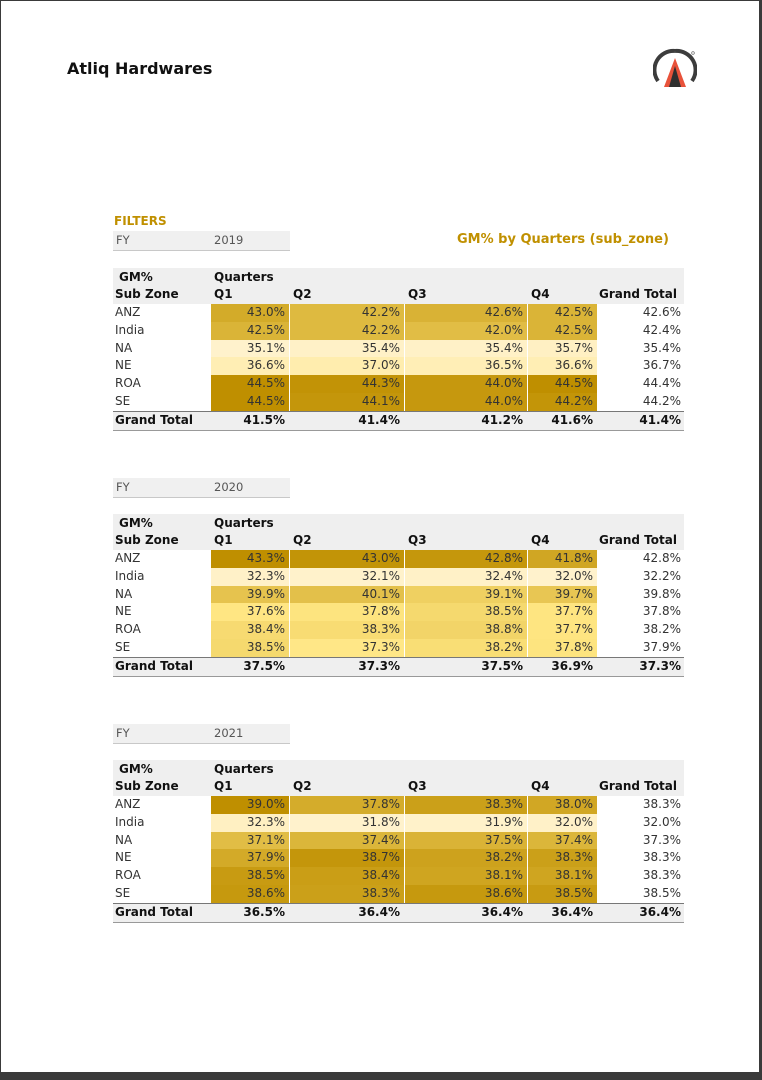 The image size is (762, 1080). I want to click on atliq-logo-icon, so click(675, 67).